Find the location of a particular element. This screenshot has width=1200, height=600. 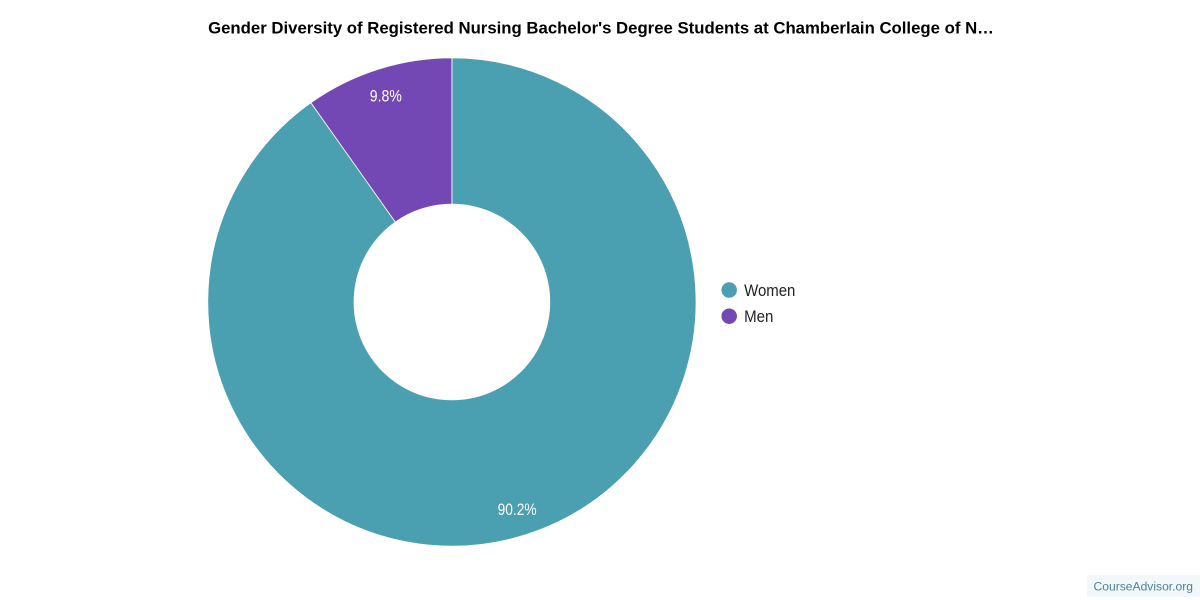

svg-text: 9.8% is located at coordinates (386, 95).